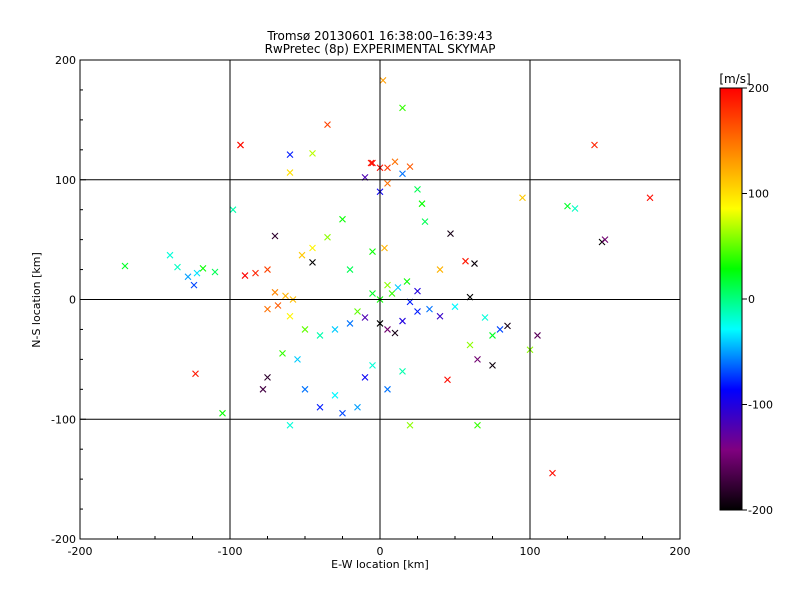  I want to click on y-tick-label: 0, so click(72, 300).